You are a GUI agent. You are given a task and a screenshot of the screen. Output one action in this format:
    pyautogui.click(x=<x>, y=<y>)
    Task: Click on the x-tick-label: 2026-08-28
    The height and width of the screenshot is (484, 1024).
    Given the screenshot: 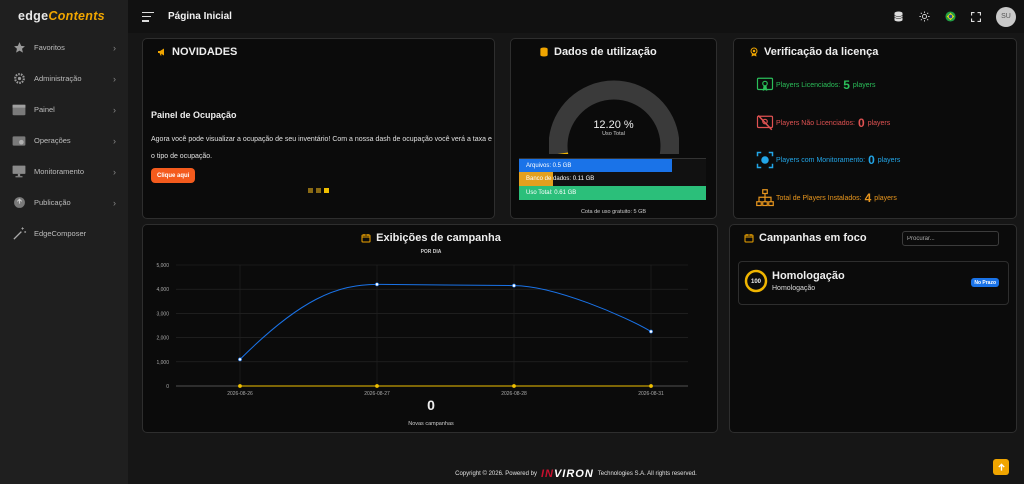 What is the action you would take?
    pyautogui.click(x=514, y=394)
    